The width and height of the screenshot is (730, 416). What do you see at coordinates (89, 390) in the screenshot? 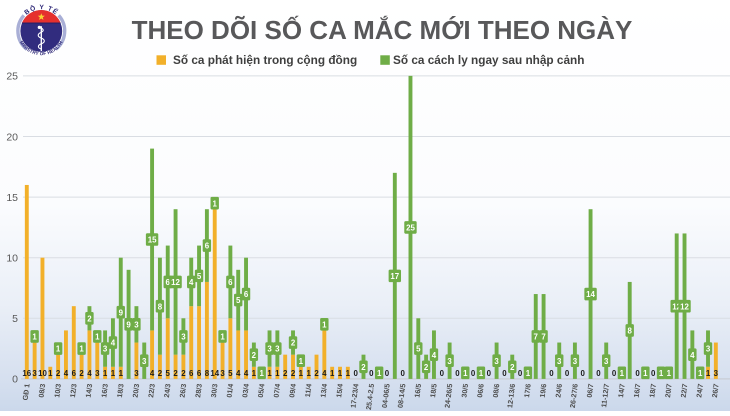
I see `svg-text: 14/3` at bounding box center [89, 390].